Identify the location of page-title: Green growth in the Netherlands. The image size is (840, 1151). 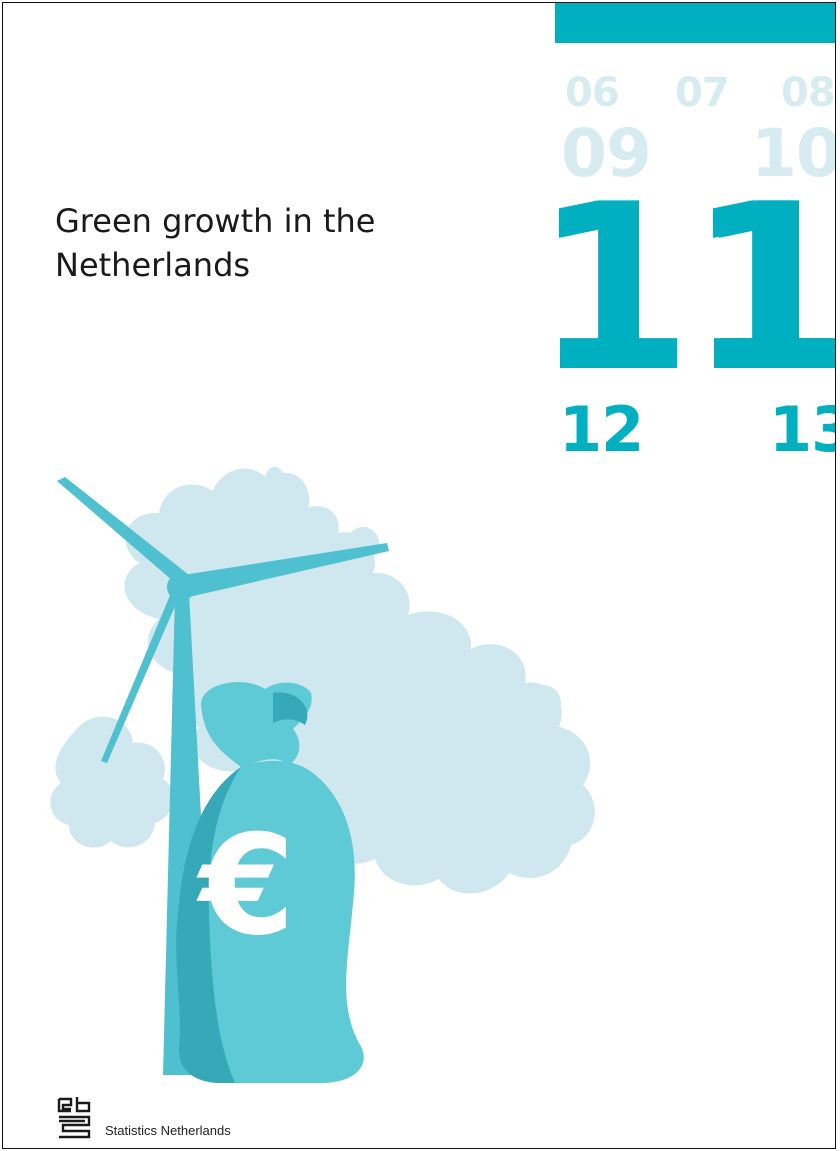
(215, 243).